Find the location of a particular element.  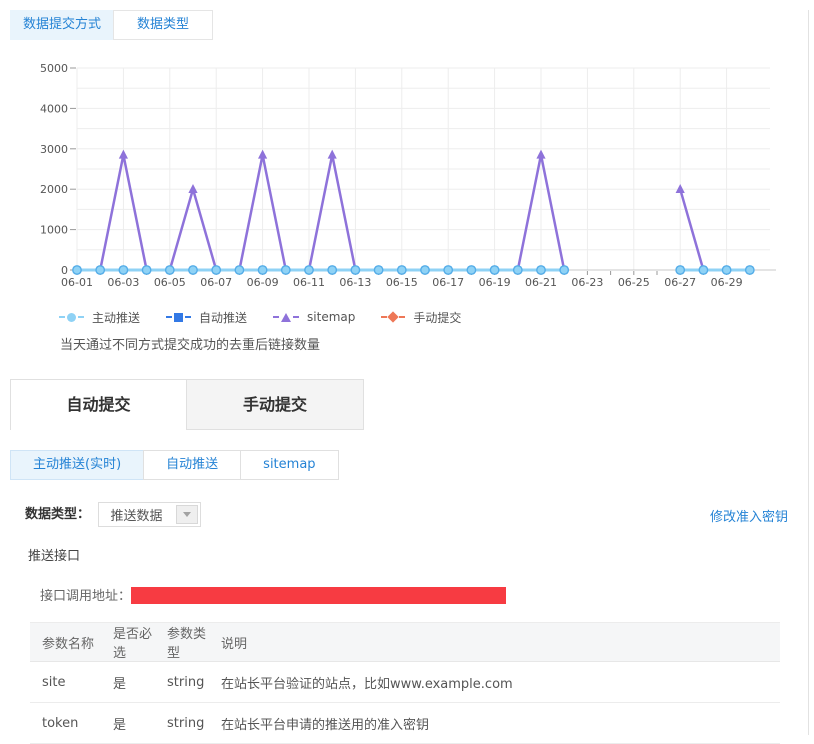

svg-text: 06-05 is located at coordinates (170, 282).